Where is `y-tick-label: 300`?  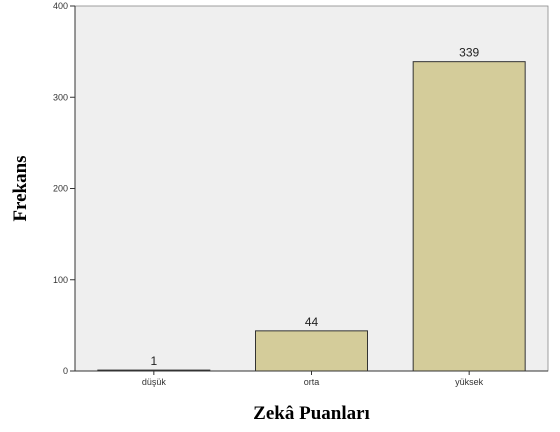 y-tick-label: 300 is located at coordinates (60, 97).